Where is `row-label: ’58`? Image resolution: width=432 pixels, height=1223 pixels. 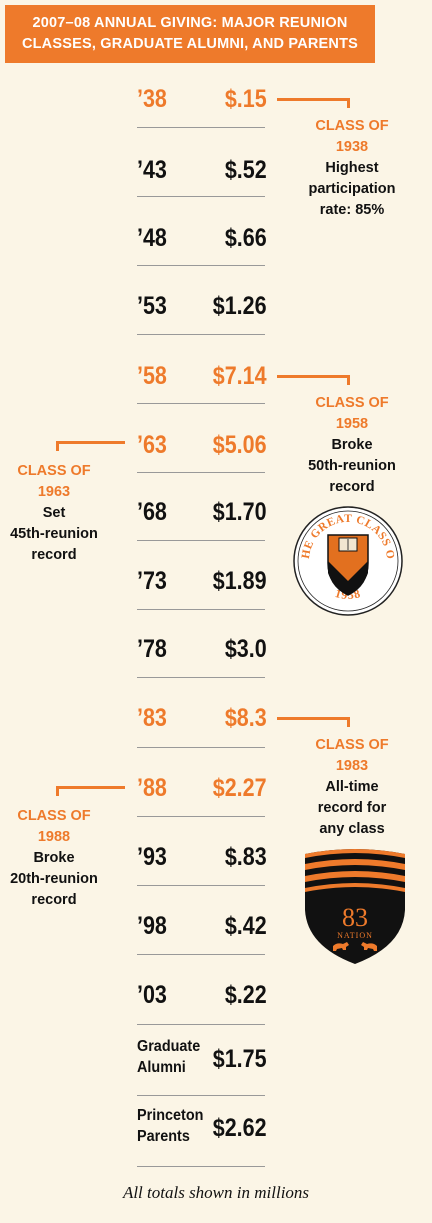
row-label: ’58 is located at coordinates (152, 376).